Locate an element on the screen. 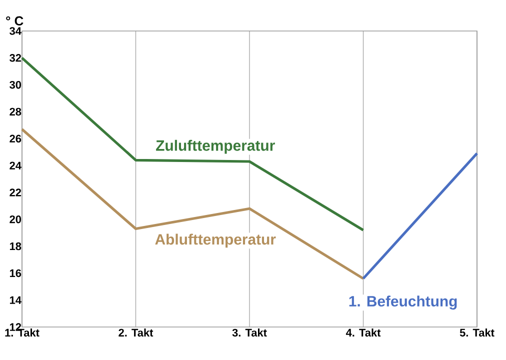 The width and height of the screenshot is (506, 360). y-tick-label: 24 is located at coordinates (16, 166).